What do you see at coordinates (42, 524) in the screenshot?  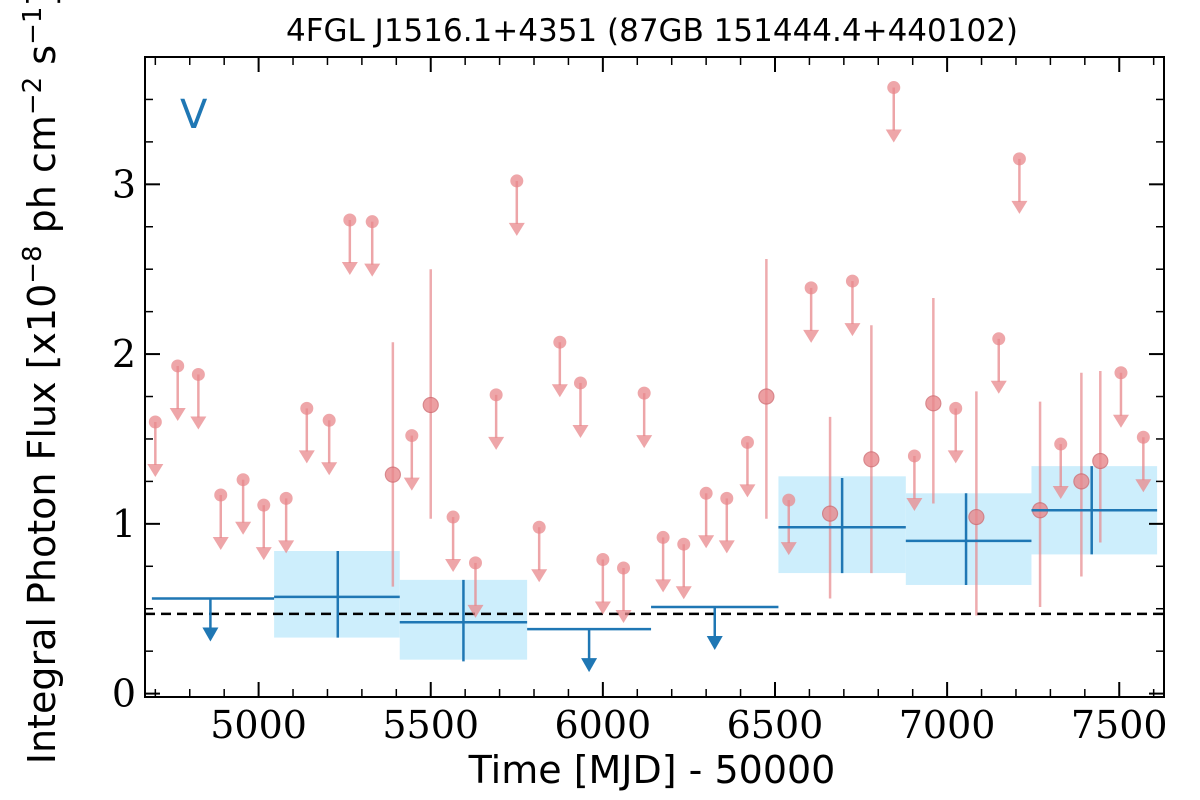 I see `y-axis-label-base: Integral Photon Flux [x10` at bounding box center [42, 524].